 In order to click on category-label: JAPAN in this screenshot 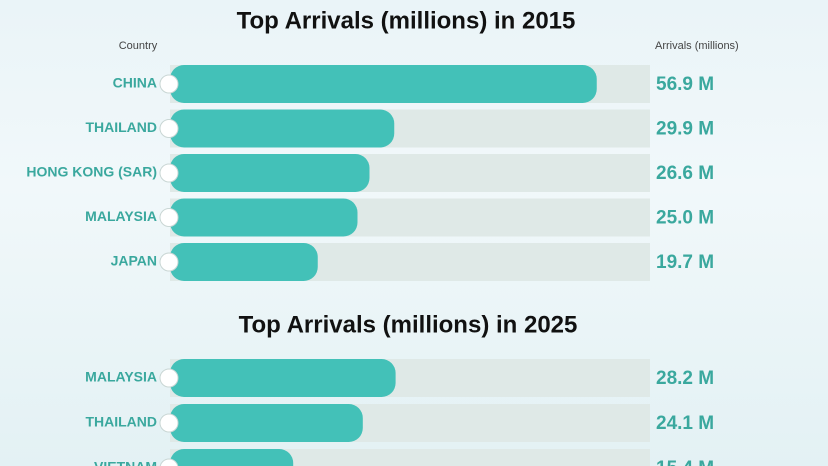, I will do `click(134, 261)`.